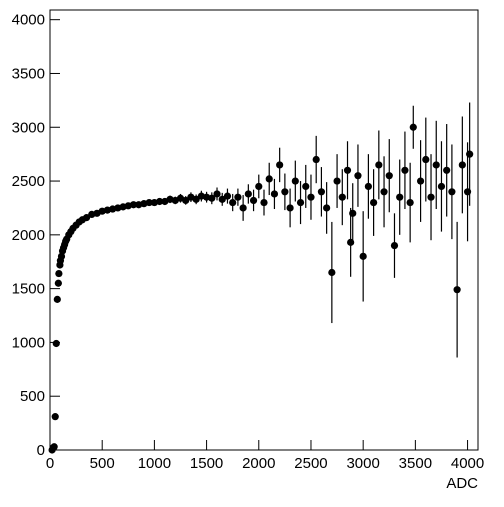 This screenshot has height=507, width=504. Describe the element at coordinates (32, 396) in the screenshot. I see `y-tick-label: 500` at that location.